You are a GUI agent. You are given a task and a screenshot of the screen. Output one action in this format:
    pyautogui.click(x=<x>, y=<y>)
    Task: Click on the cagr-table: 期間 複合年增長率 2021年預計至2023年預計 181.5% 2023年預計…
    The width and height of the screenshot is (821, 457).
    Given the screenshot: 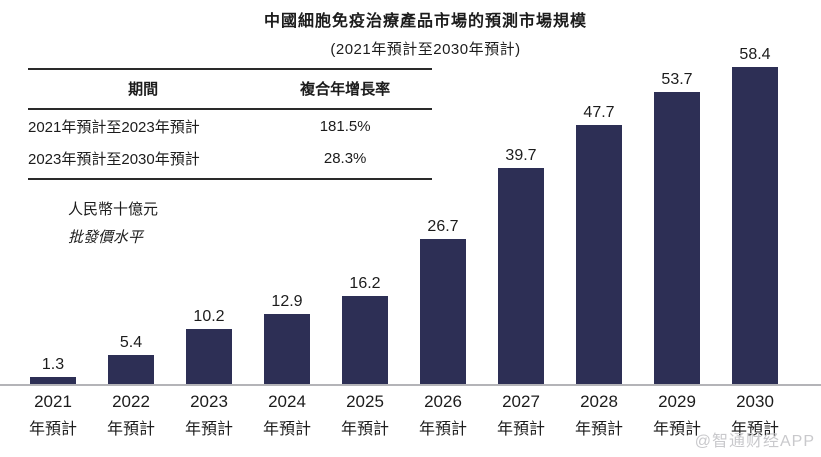 What is the action you would take?
    pyautogui.click(x=230, y=124)
    